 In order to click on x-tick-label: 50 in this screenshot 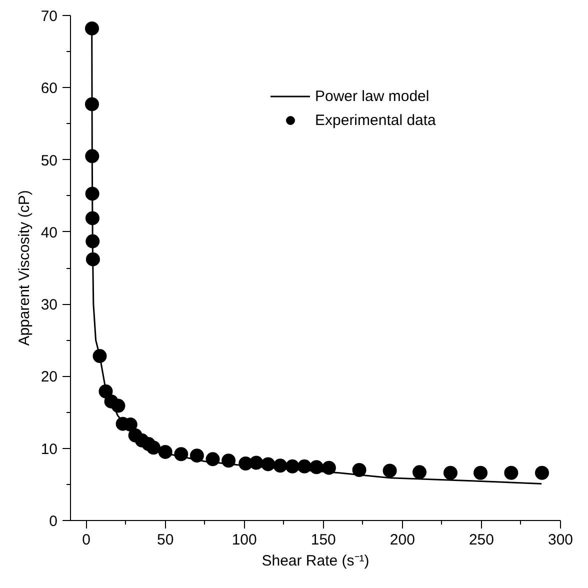, I will do `click(165, 540)`.